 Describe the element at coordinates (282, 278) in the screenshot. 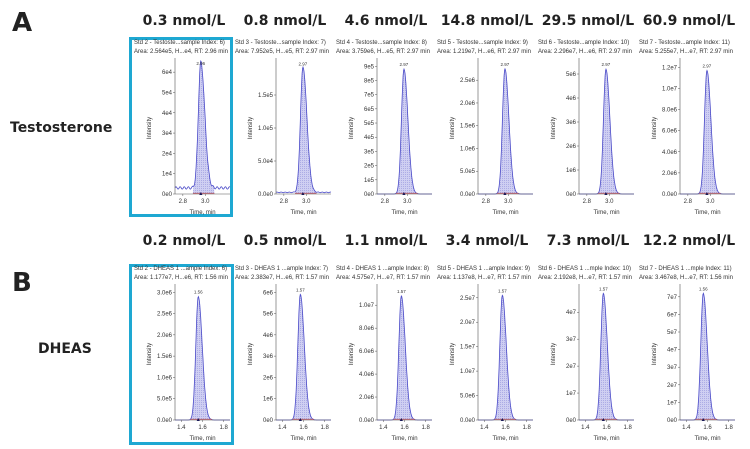

I see `chromatogram-summary: Area: 2.383e7, H...e6, RT: 1.57 min` at that location.